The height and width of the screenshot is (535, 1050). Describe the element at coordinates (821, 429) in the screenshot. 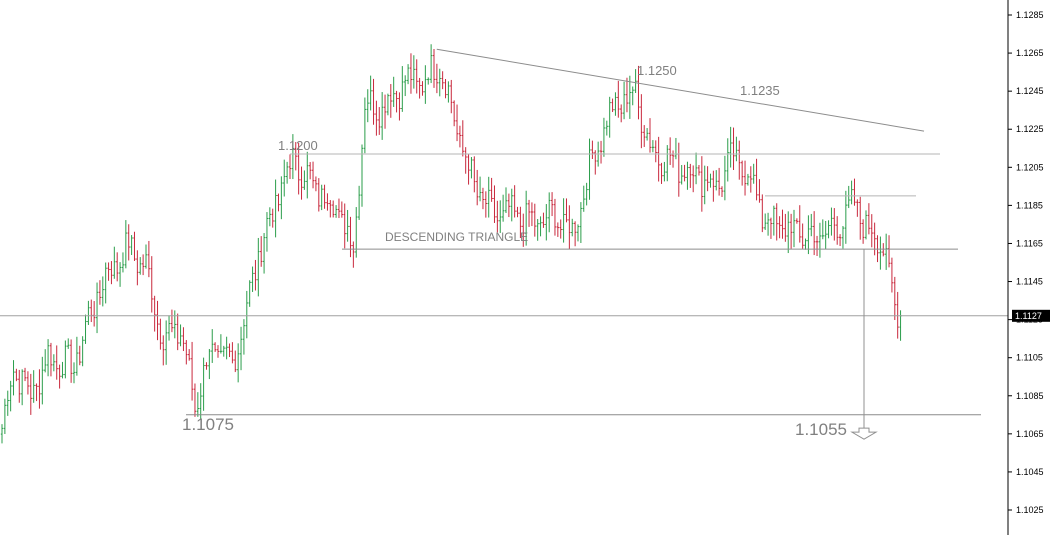

I see `label-1055: 1.1055` at that location.